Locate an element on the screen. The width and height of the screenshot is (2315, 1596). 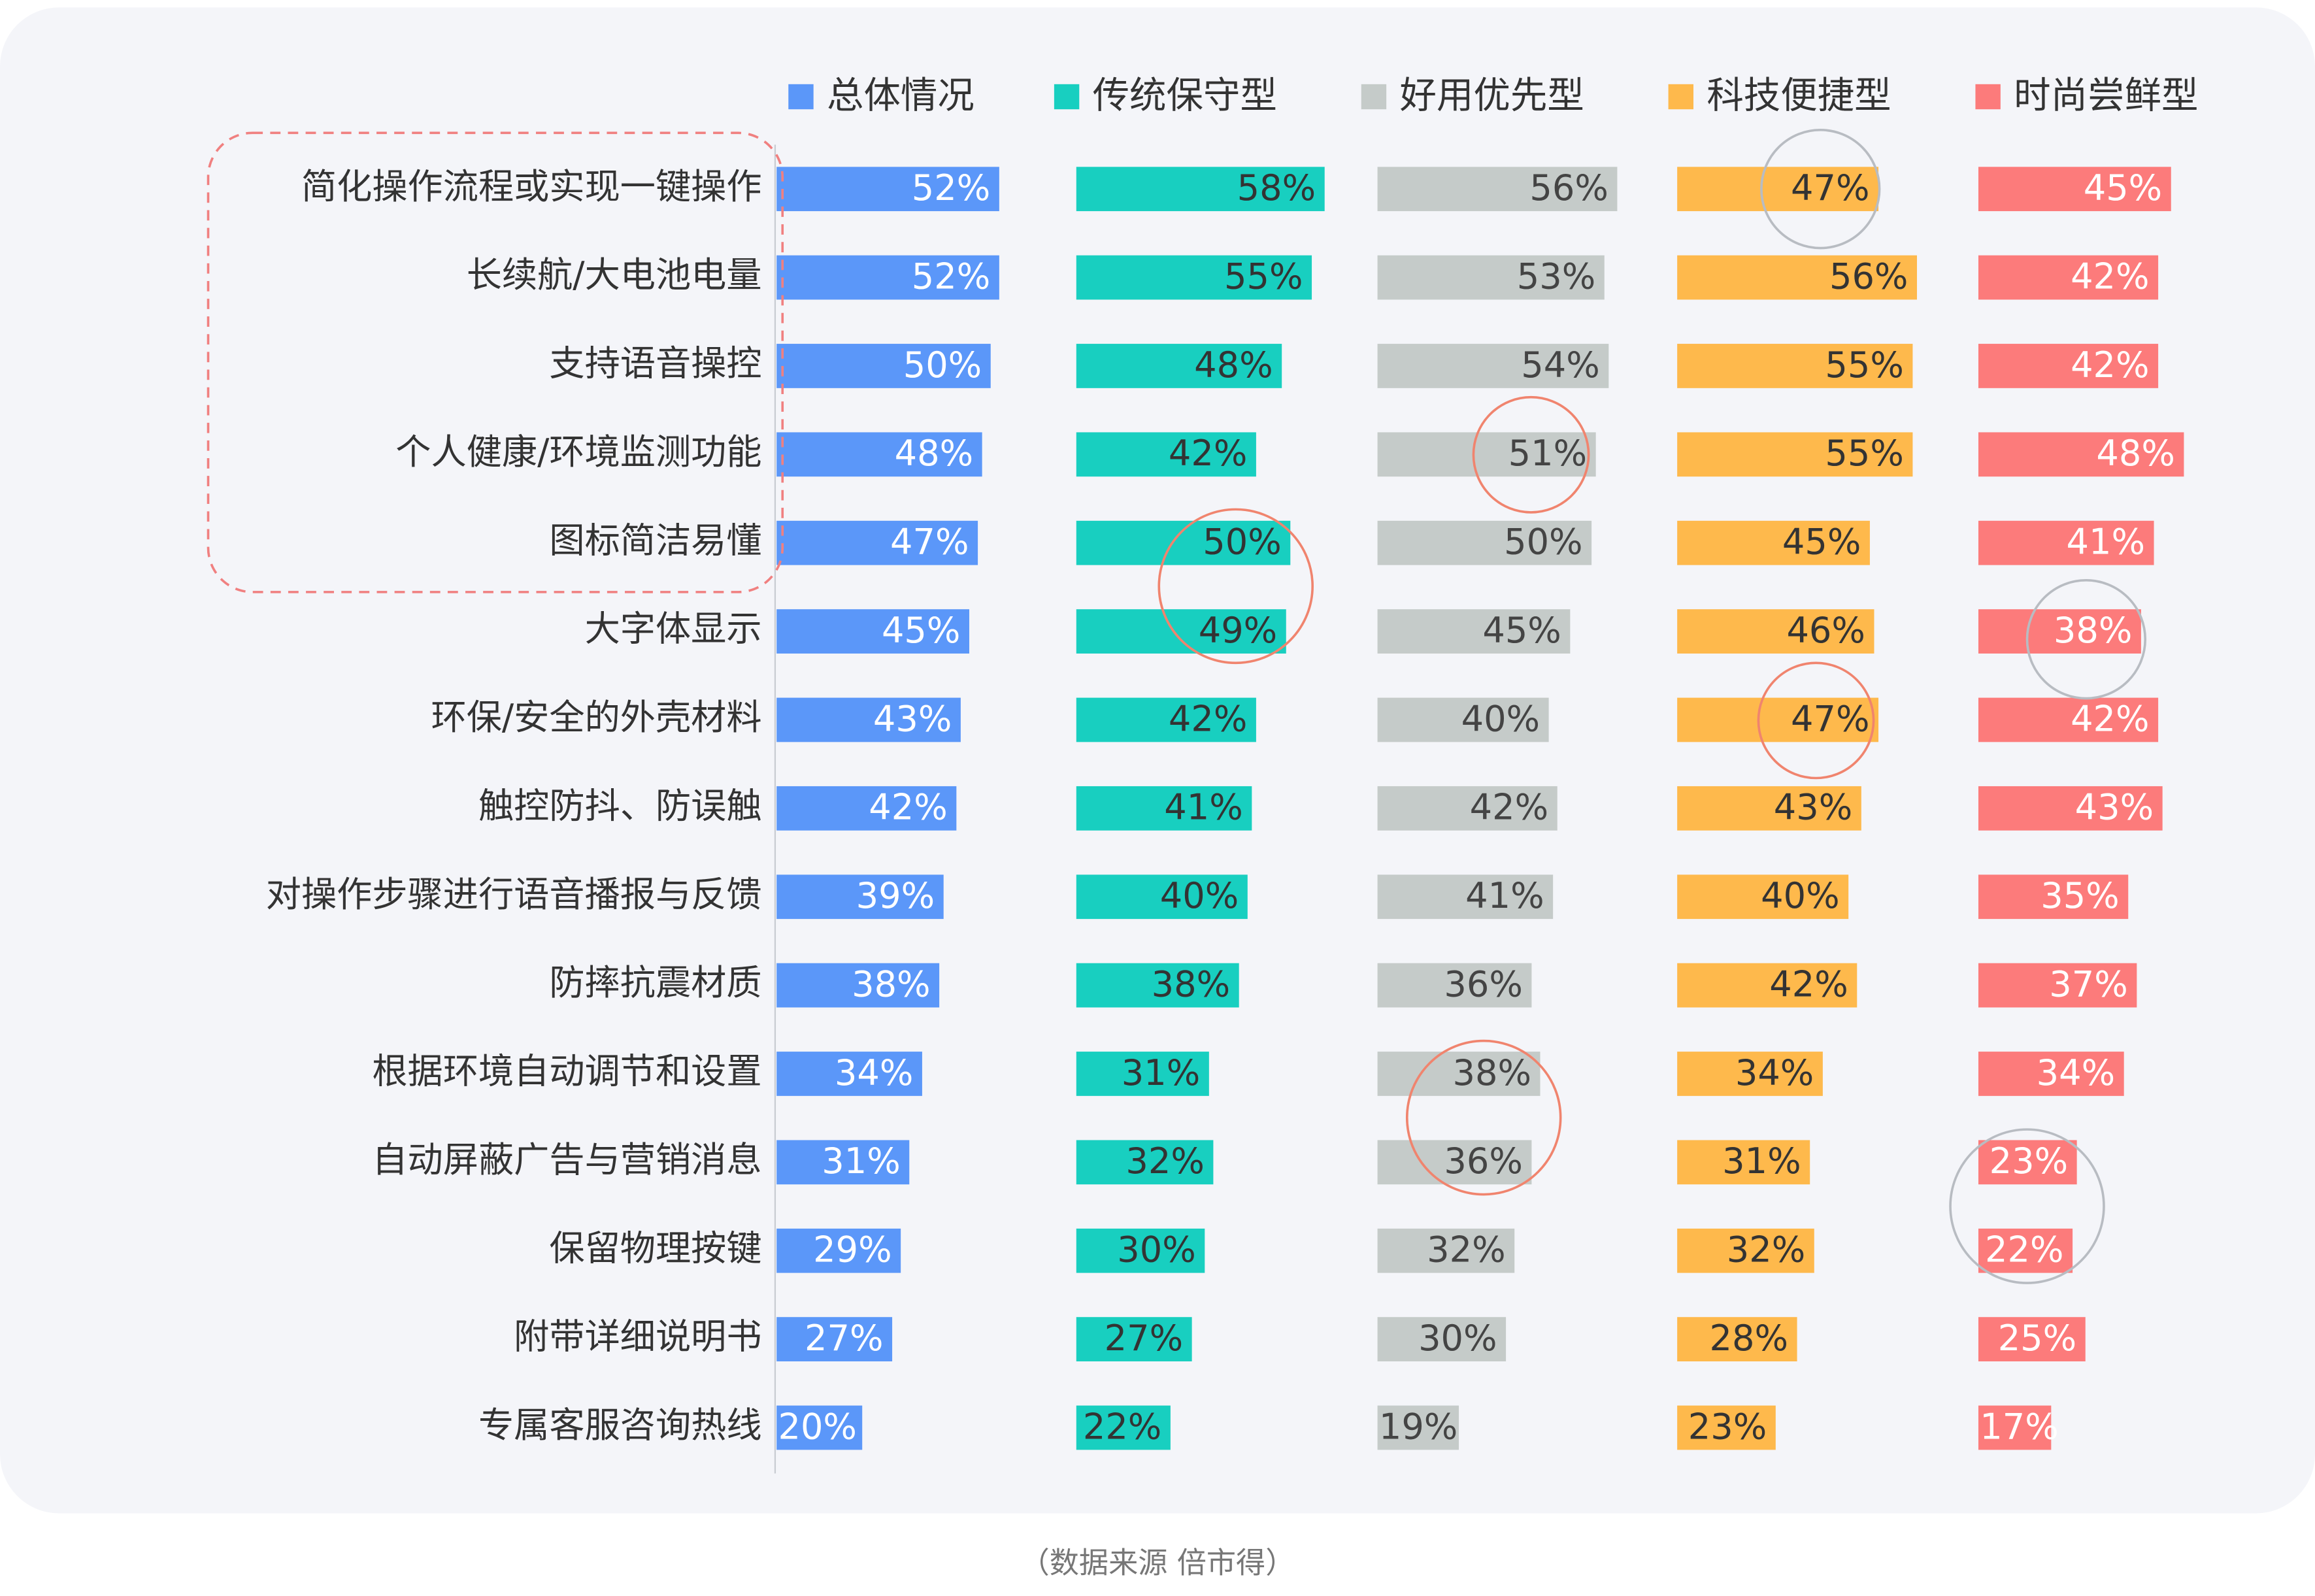
legend-label: 时尚尝鲜型 is located at coordinates (2106, 96).